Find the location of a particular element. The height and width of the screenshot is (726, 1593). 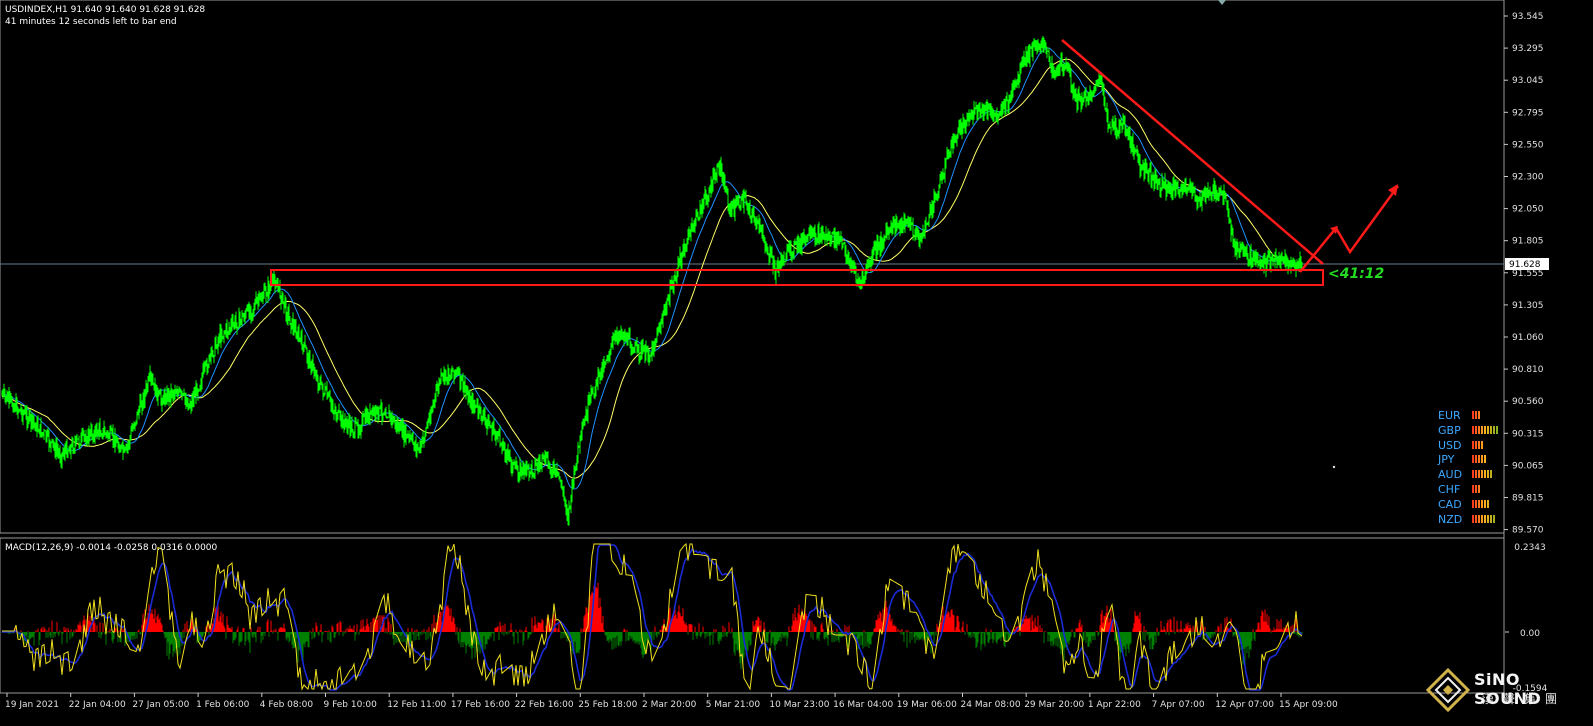

strength-bars-eur is located at coordinates (1476, 415).